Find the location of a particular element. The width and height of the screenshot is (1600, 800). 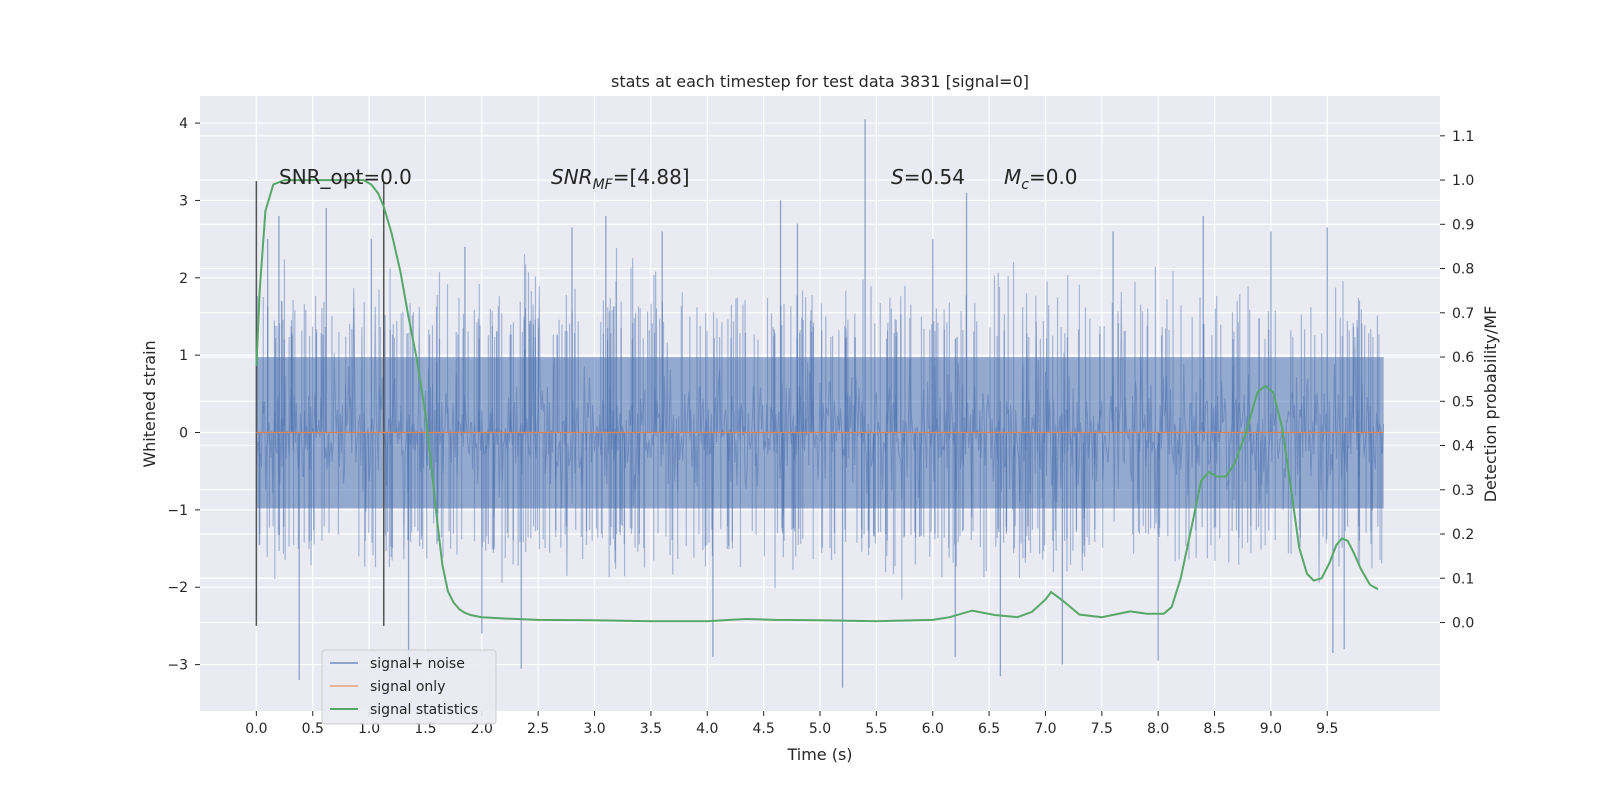

x-tick-label: 1.5 is located at coordinates (425, 729).